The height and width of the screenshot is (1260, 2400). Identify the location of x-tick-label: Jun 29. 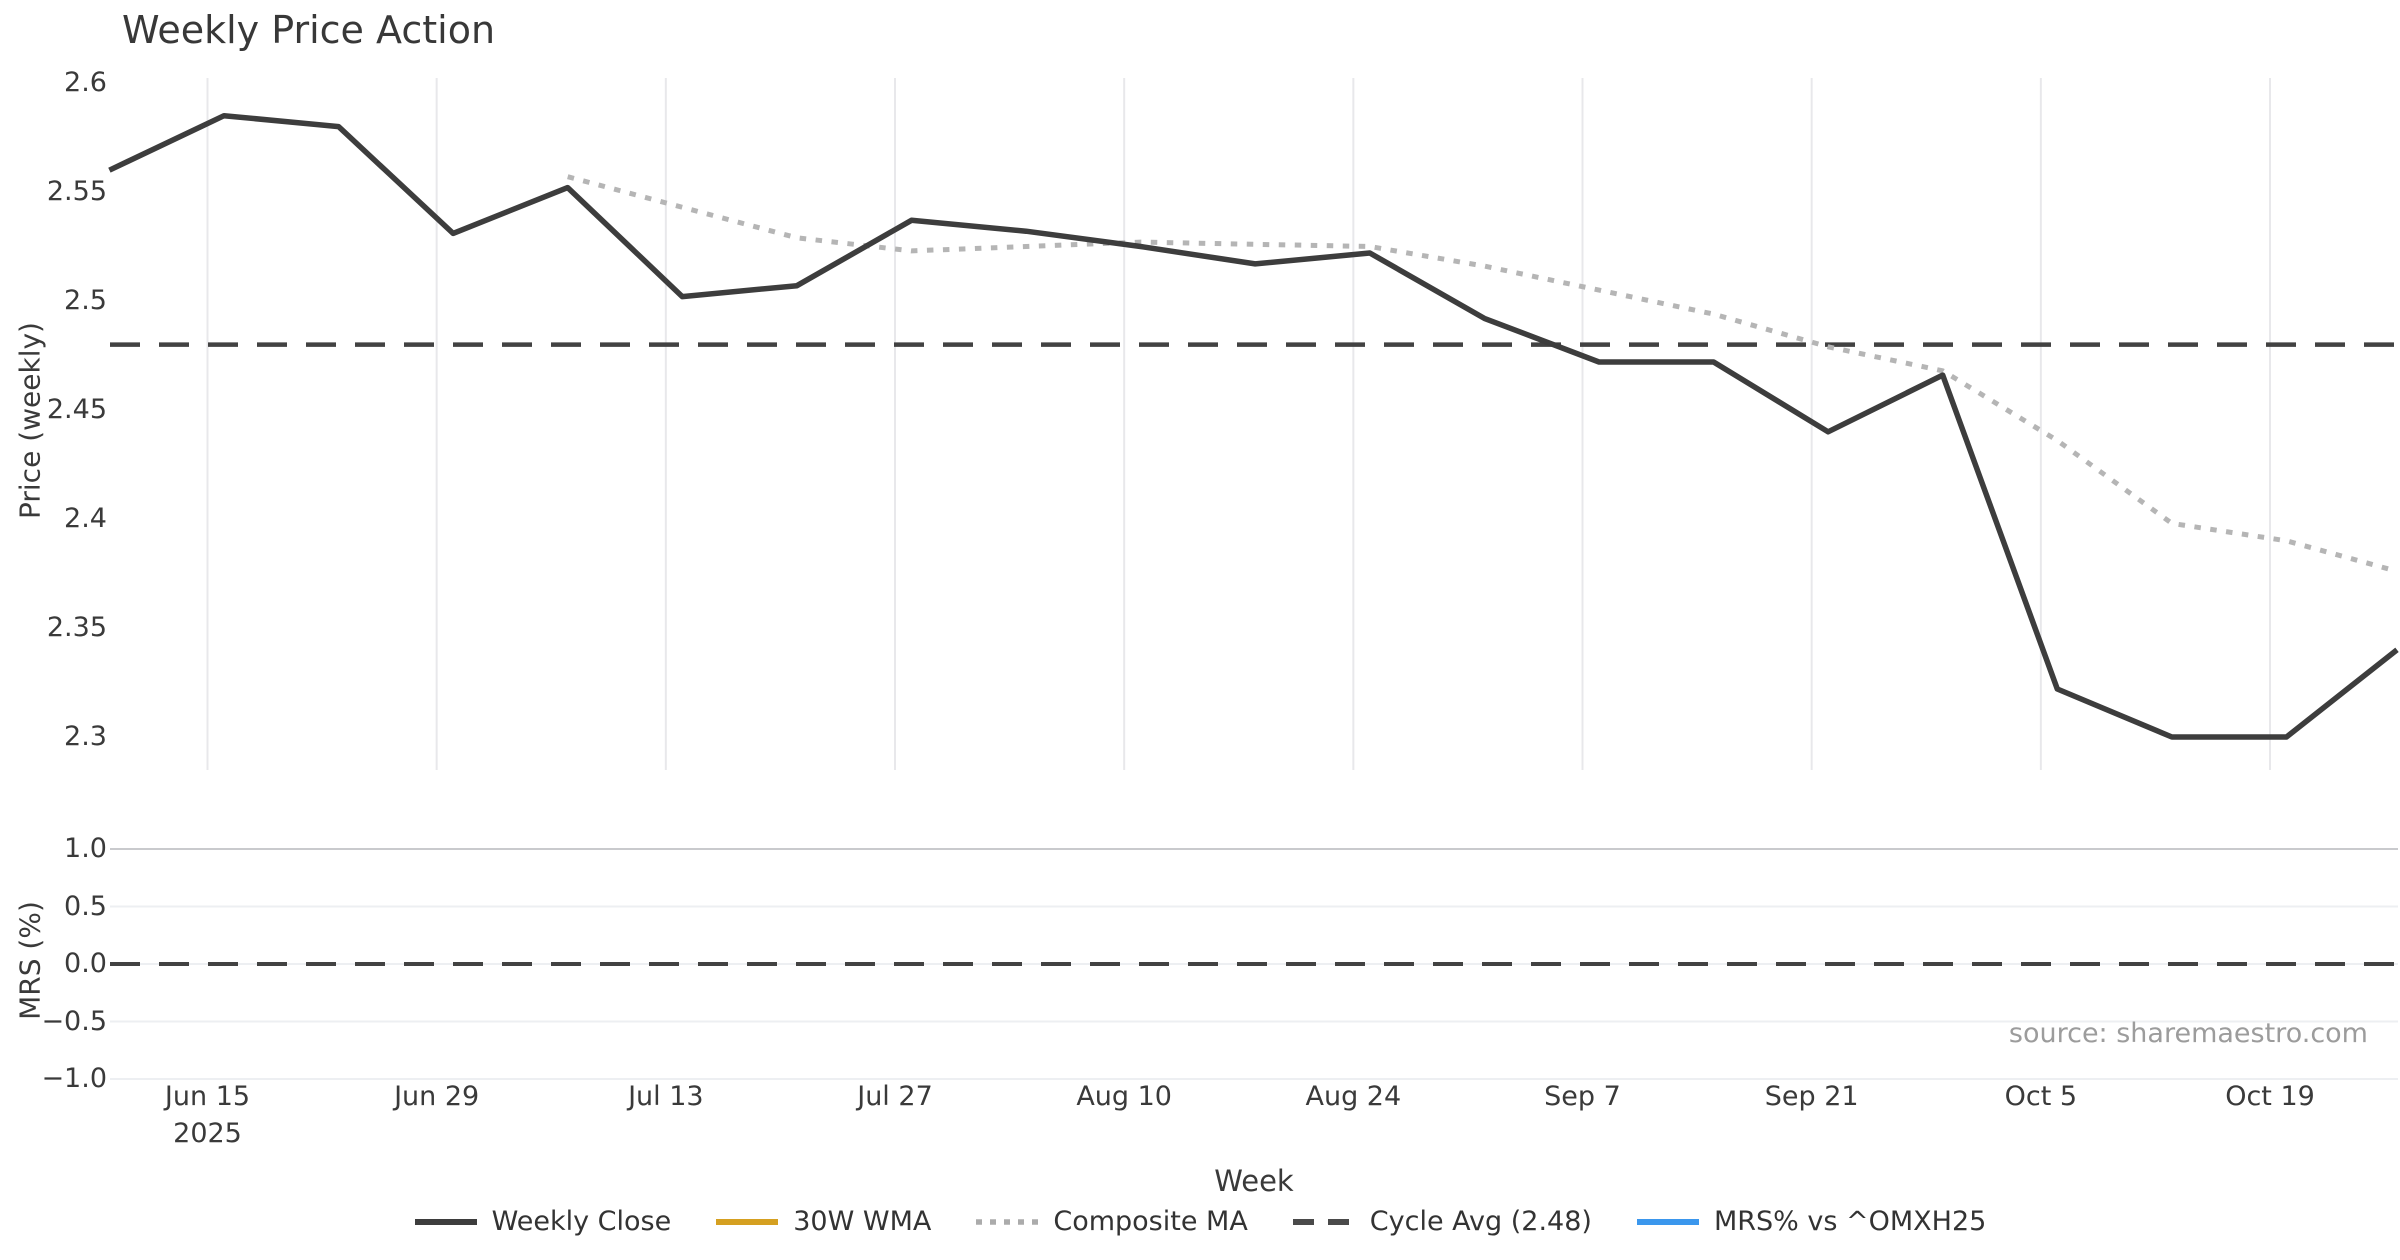
(437, 1096).